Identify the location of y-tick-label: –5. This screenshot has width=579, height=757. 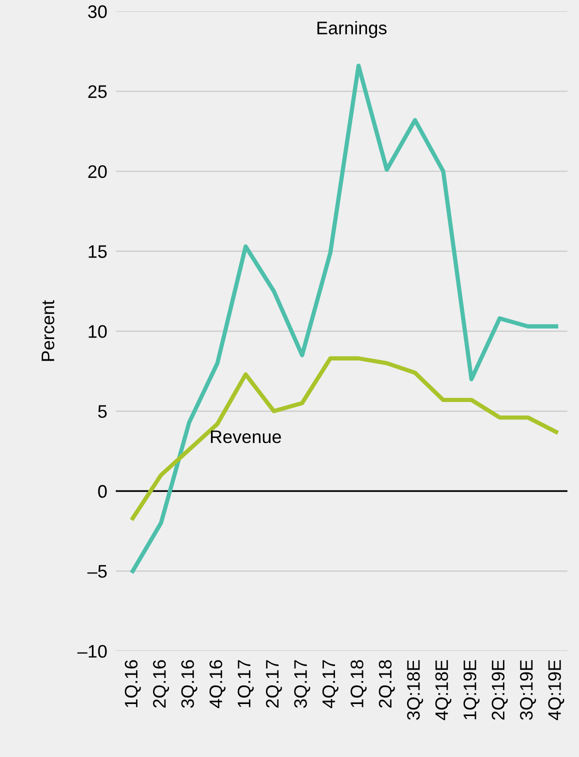
(97, 571).